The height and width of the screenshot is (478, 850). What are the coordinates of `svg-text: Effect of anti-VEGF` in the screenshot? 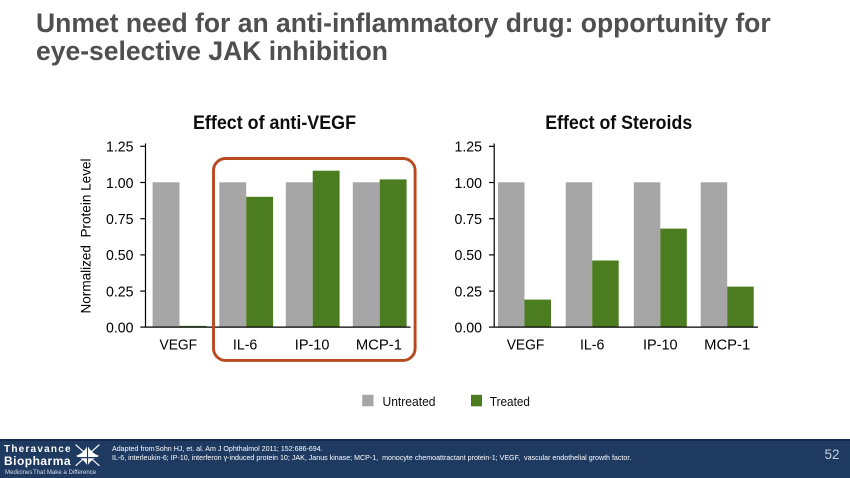 It's located at (274, 123).